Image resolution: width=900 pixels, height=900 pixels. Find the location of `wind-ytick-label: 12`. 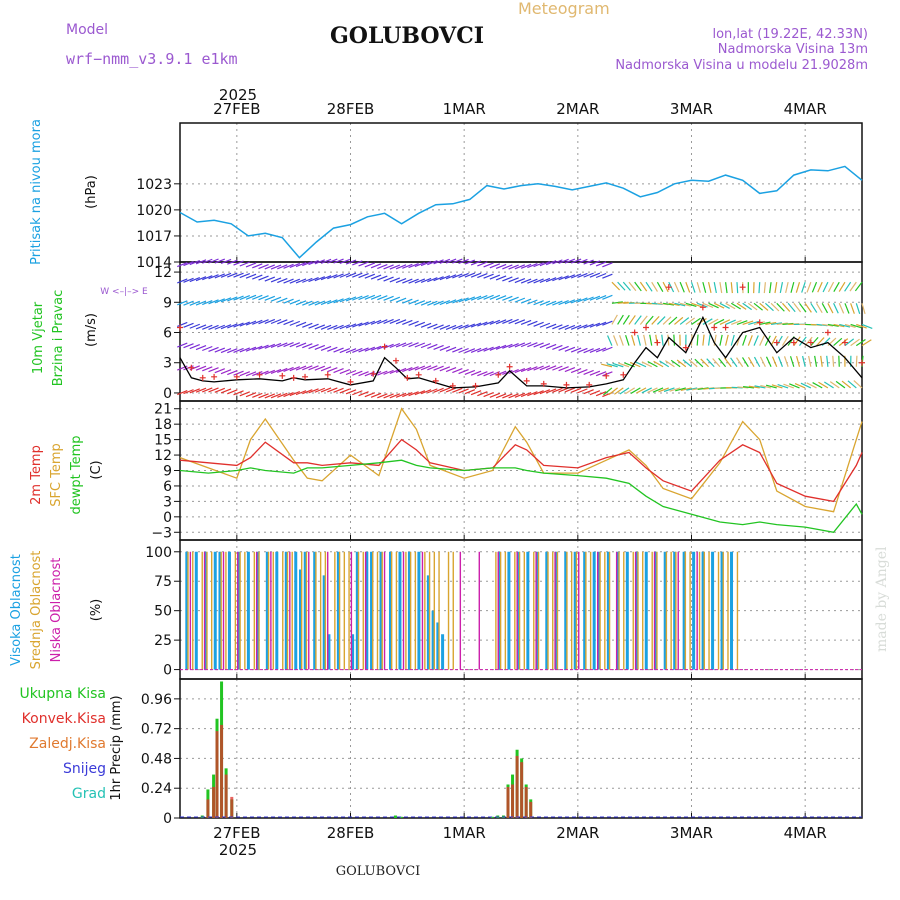

wind-ytick-label: 12 is located at coordinates (163, 273).